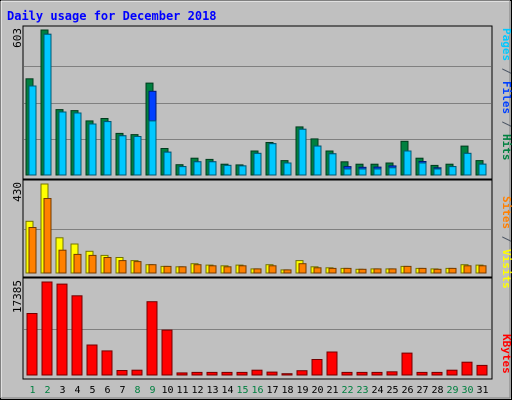  I want to click on legend-entry: Visits, so click(506, 269).